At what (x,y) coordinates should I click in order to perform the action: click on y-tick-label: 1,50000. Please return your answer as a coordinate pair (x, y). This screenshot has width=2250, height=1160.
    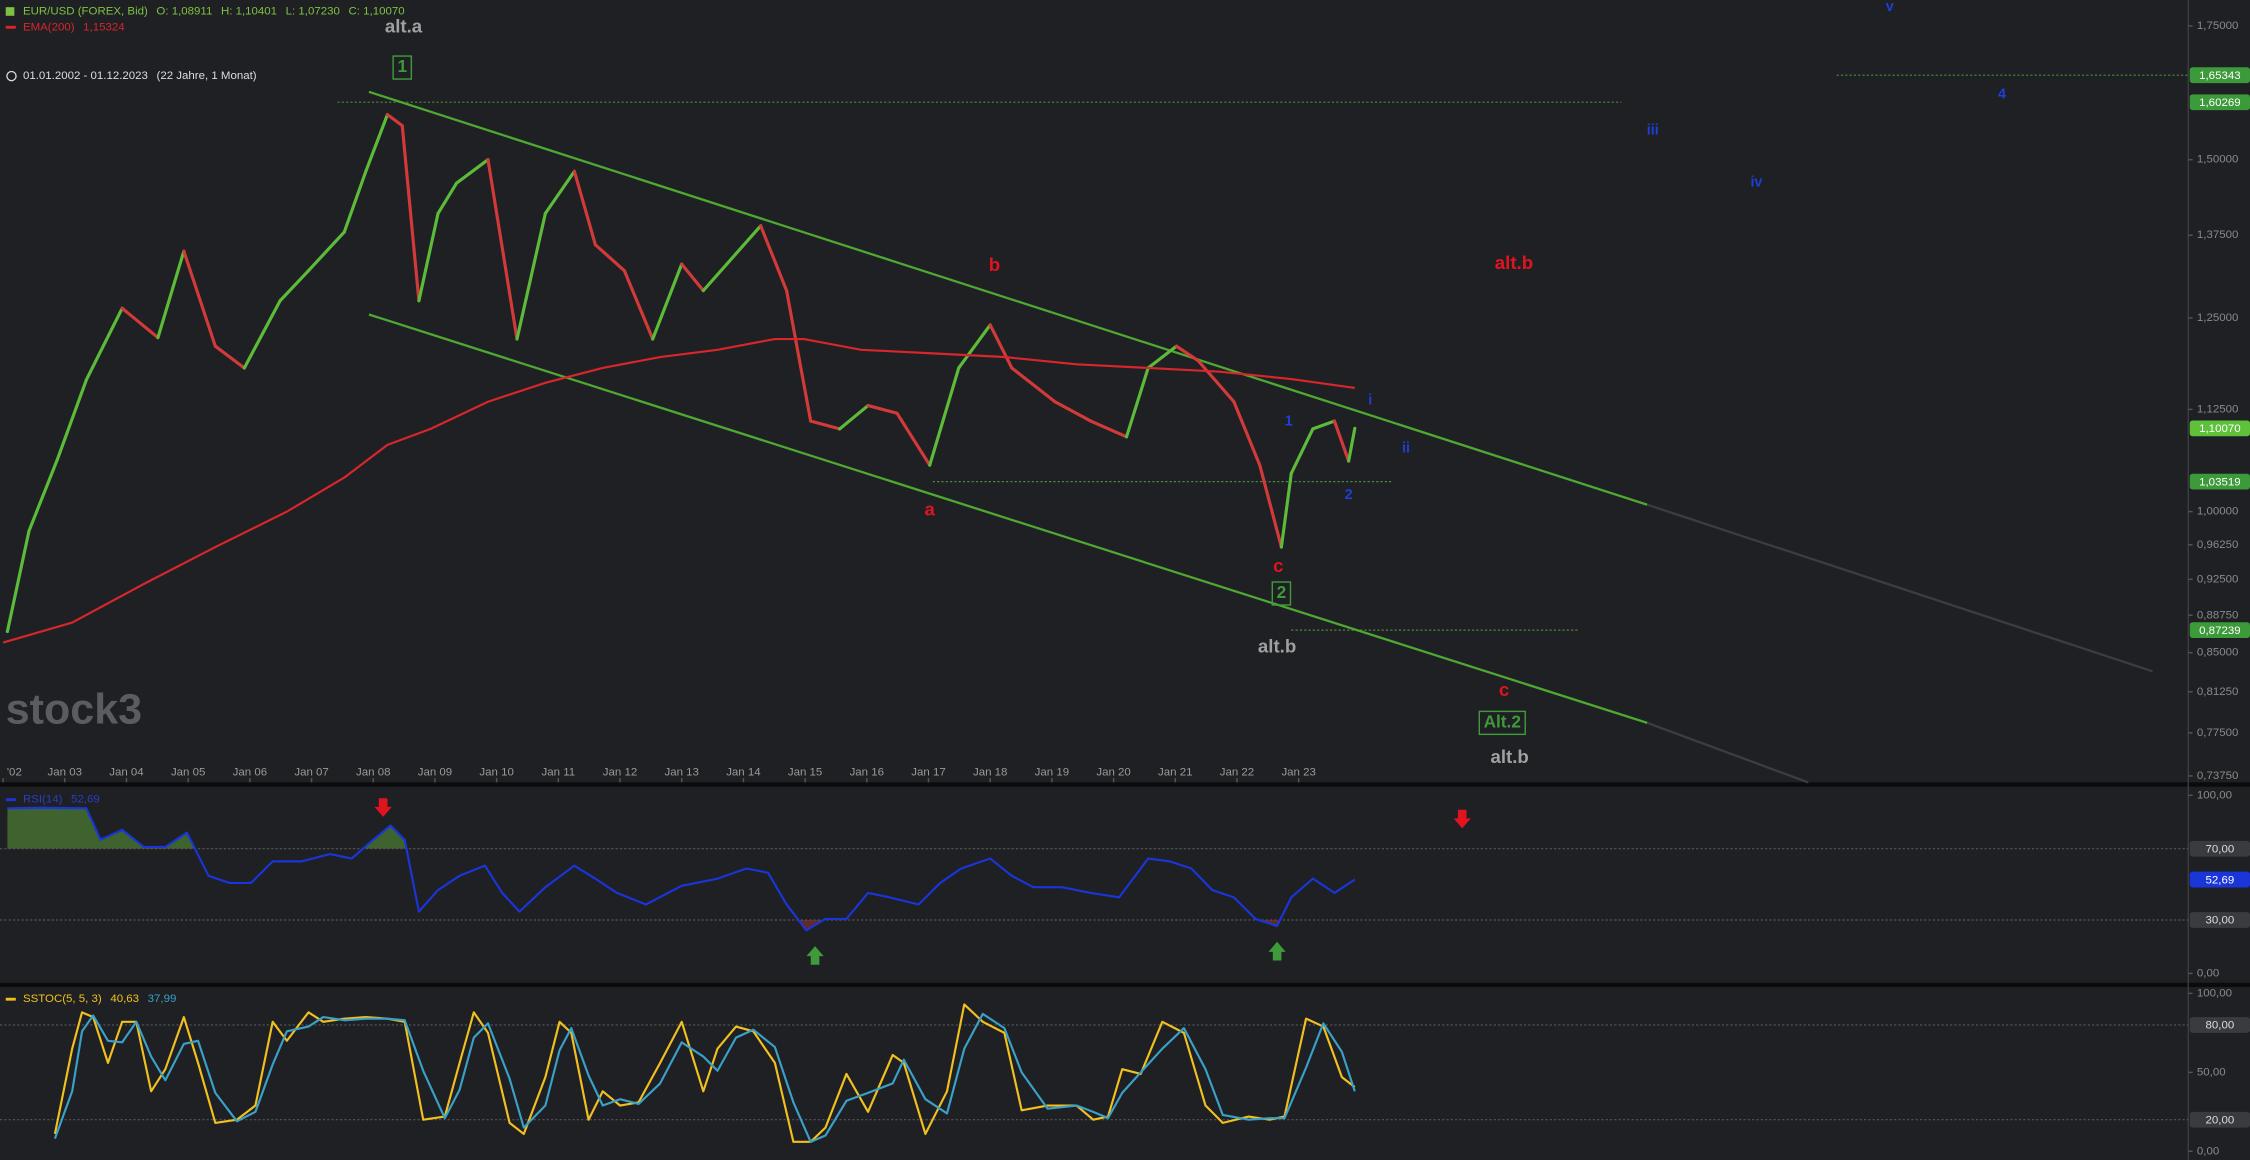
    Looking at the image, I should click on (2217, 160).